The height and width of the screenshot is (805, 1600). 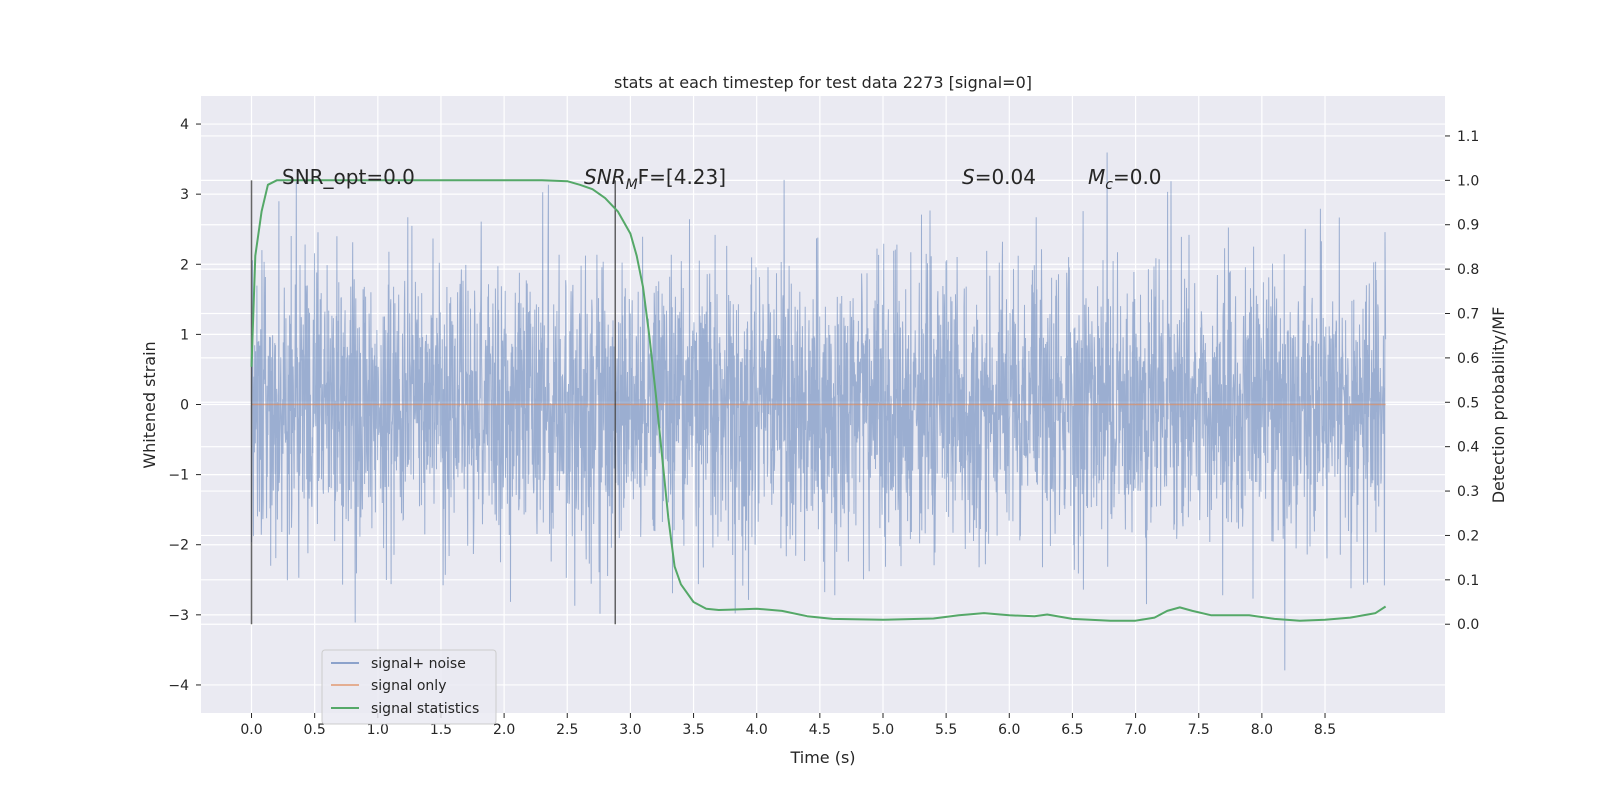 What do you see at coordinates (1498, 405) in the screenshot?
I see `y-right-axis-label: Detection probability/MF` at bounding box center [1498, 405].